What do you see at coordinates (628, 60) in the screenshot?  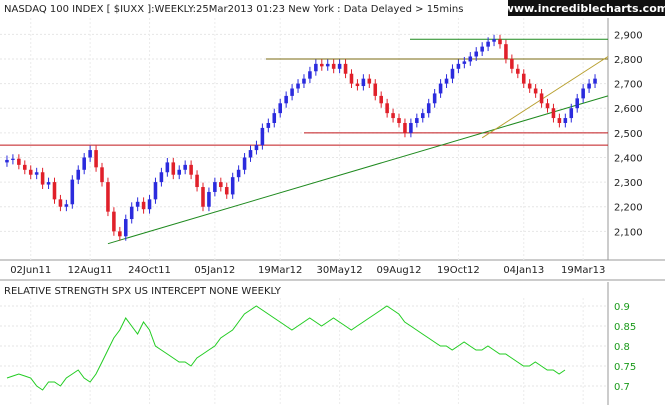 I see `price-y-tick-label: 2,800` at bounding box center [628, 60].